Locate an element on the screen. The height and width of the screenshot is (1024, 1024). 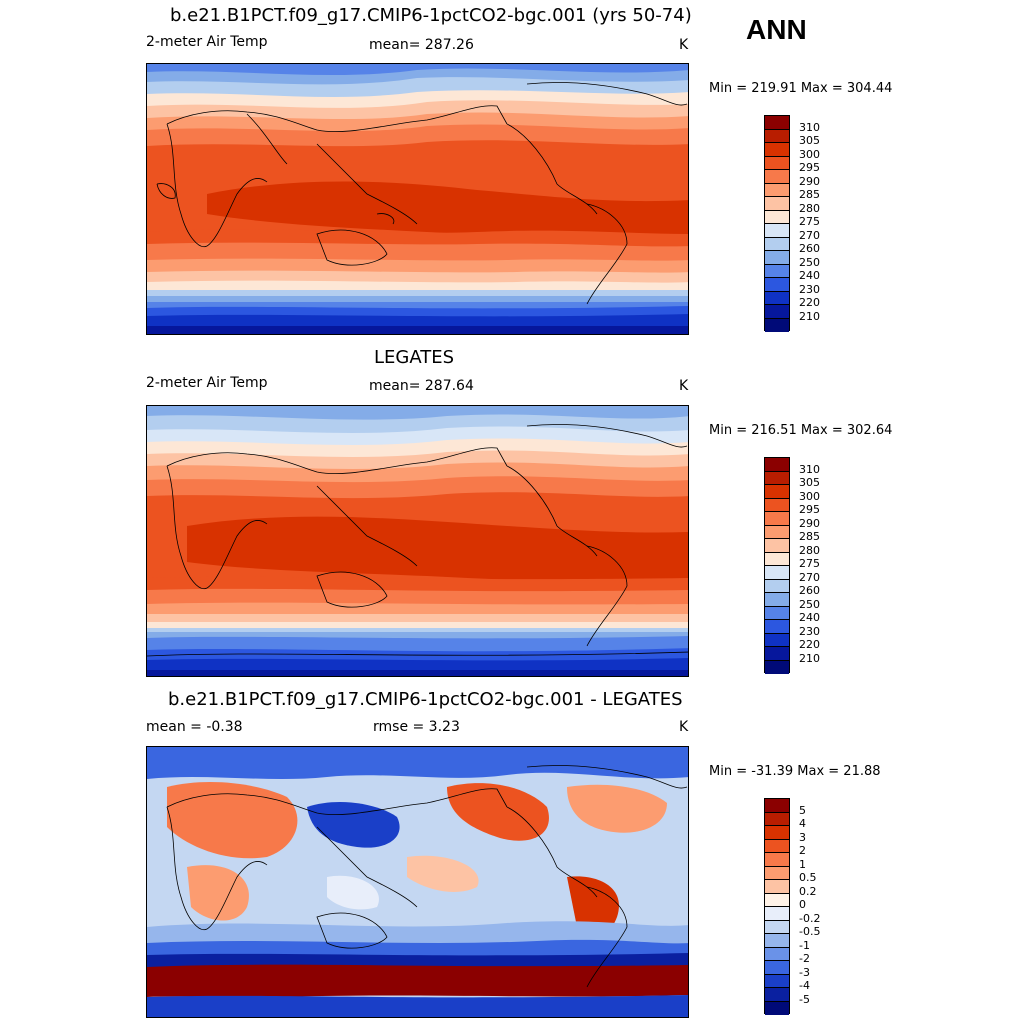
panel-2-units: K is located at coordinates (684, 386).